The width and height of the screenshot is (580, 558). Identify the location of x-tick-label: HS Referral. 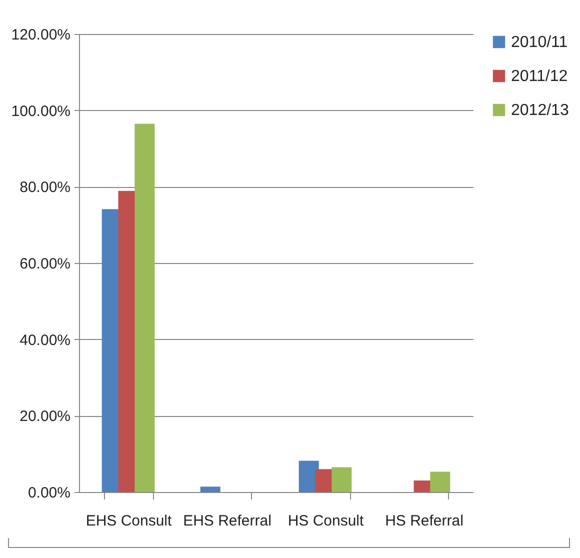
(424, 521).